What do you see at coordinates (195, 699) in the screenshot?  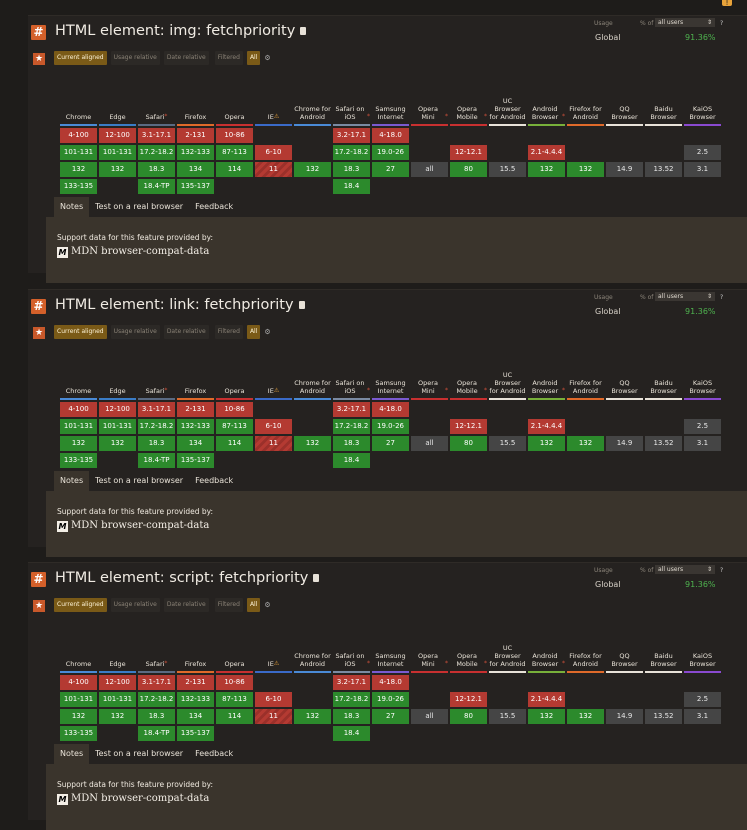 I see `support-cell: 132-133` at bounding box center [195, 699].